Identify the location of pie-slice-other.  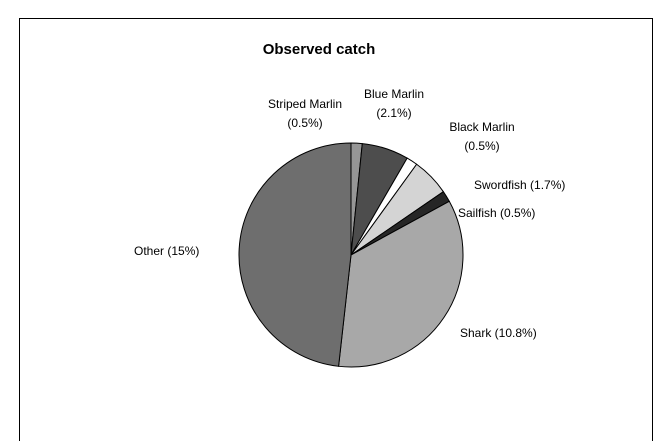
(295, 254).